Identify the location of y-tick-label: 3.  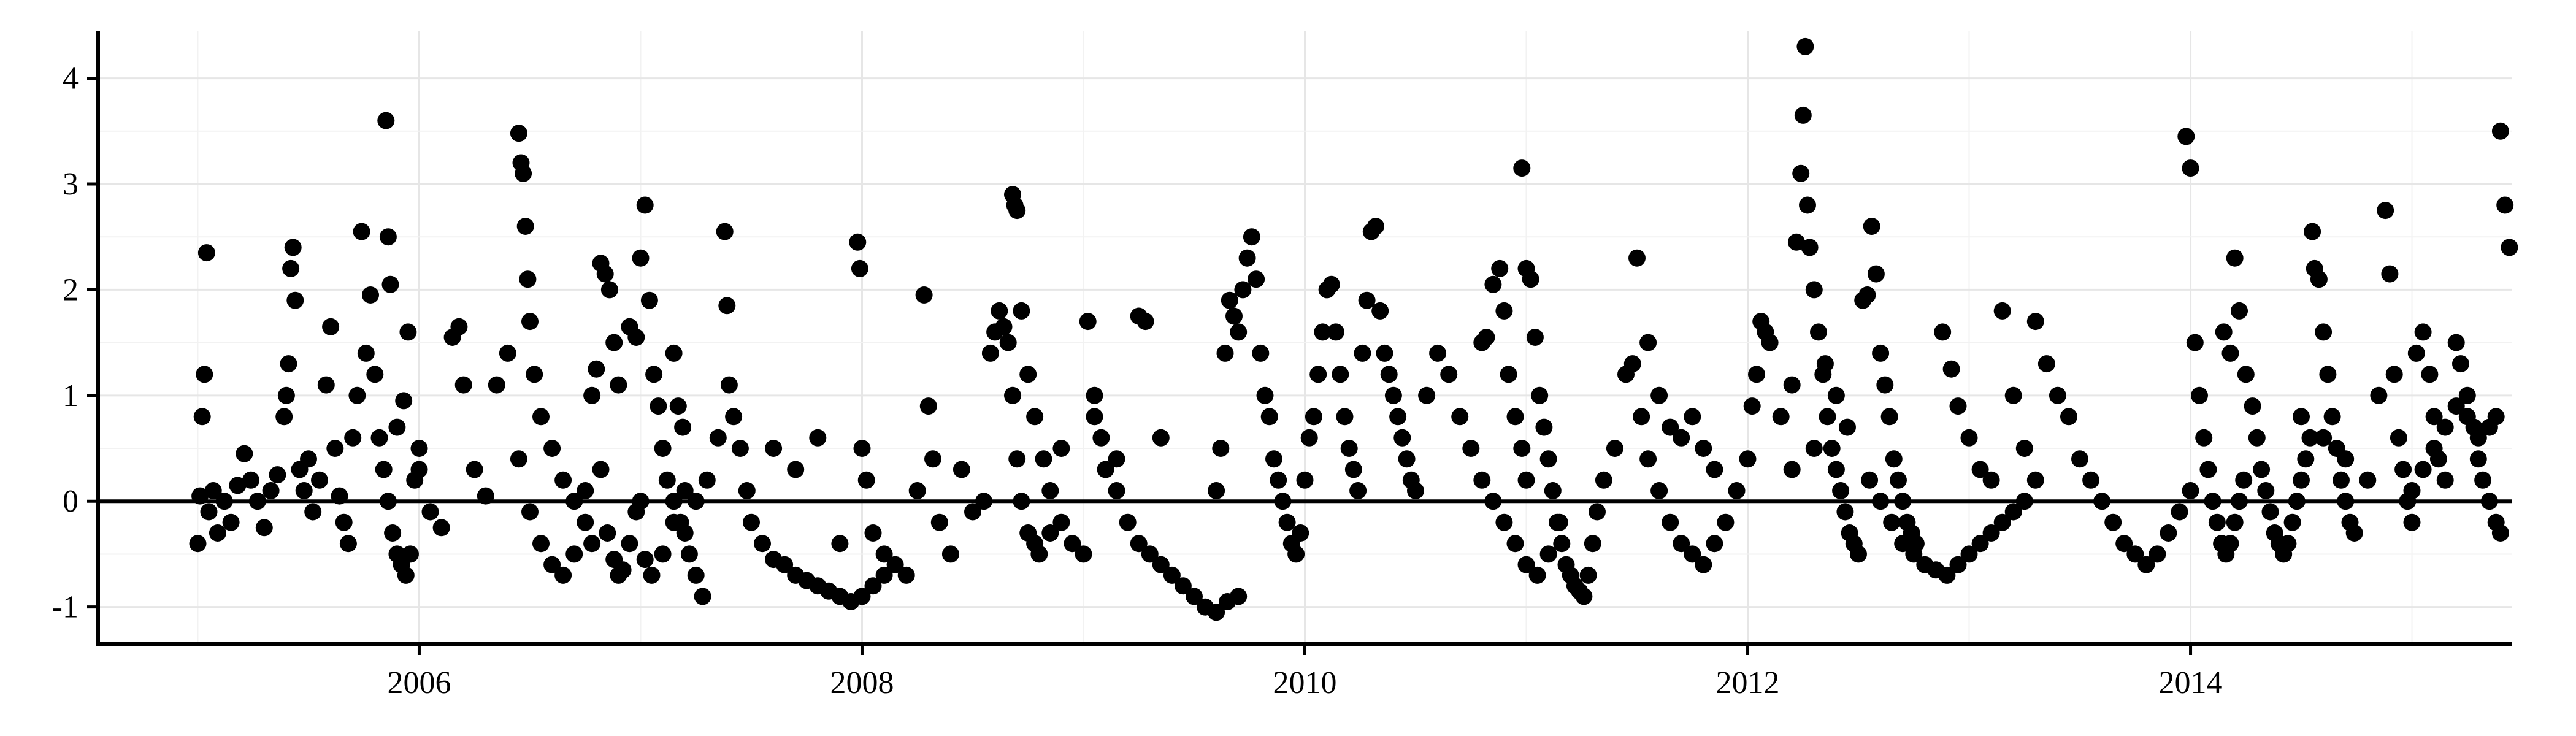
(71, 184).